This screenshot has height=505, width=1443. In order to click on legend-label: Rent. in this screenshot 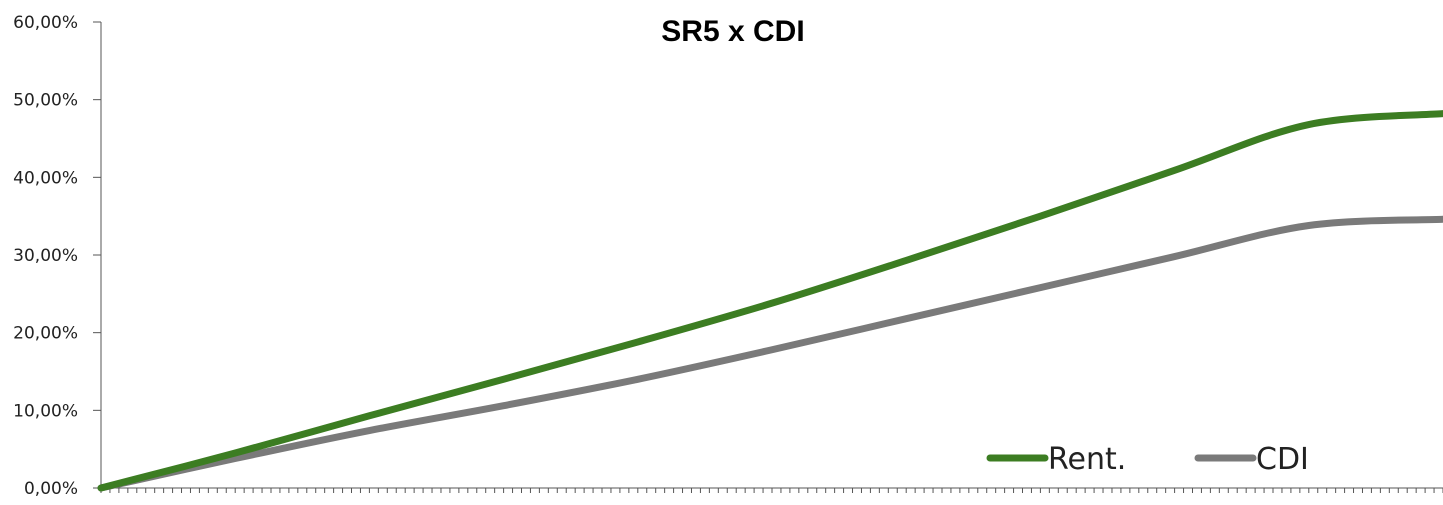, I will do `click(1087, 459)`.